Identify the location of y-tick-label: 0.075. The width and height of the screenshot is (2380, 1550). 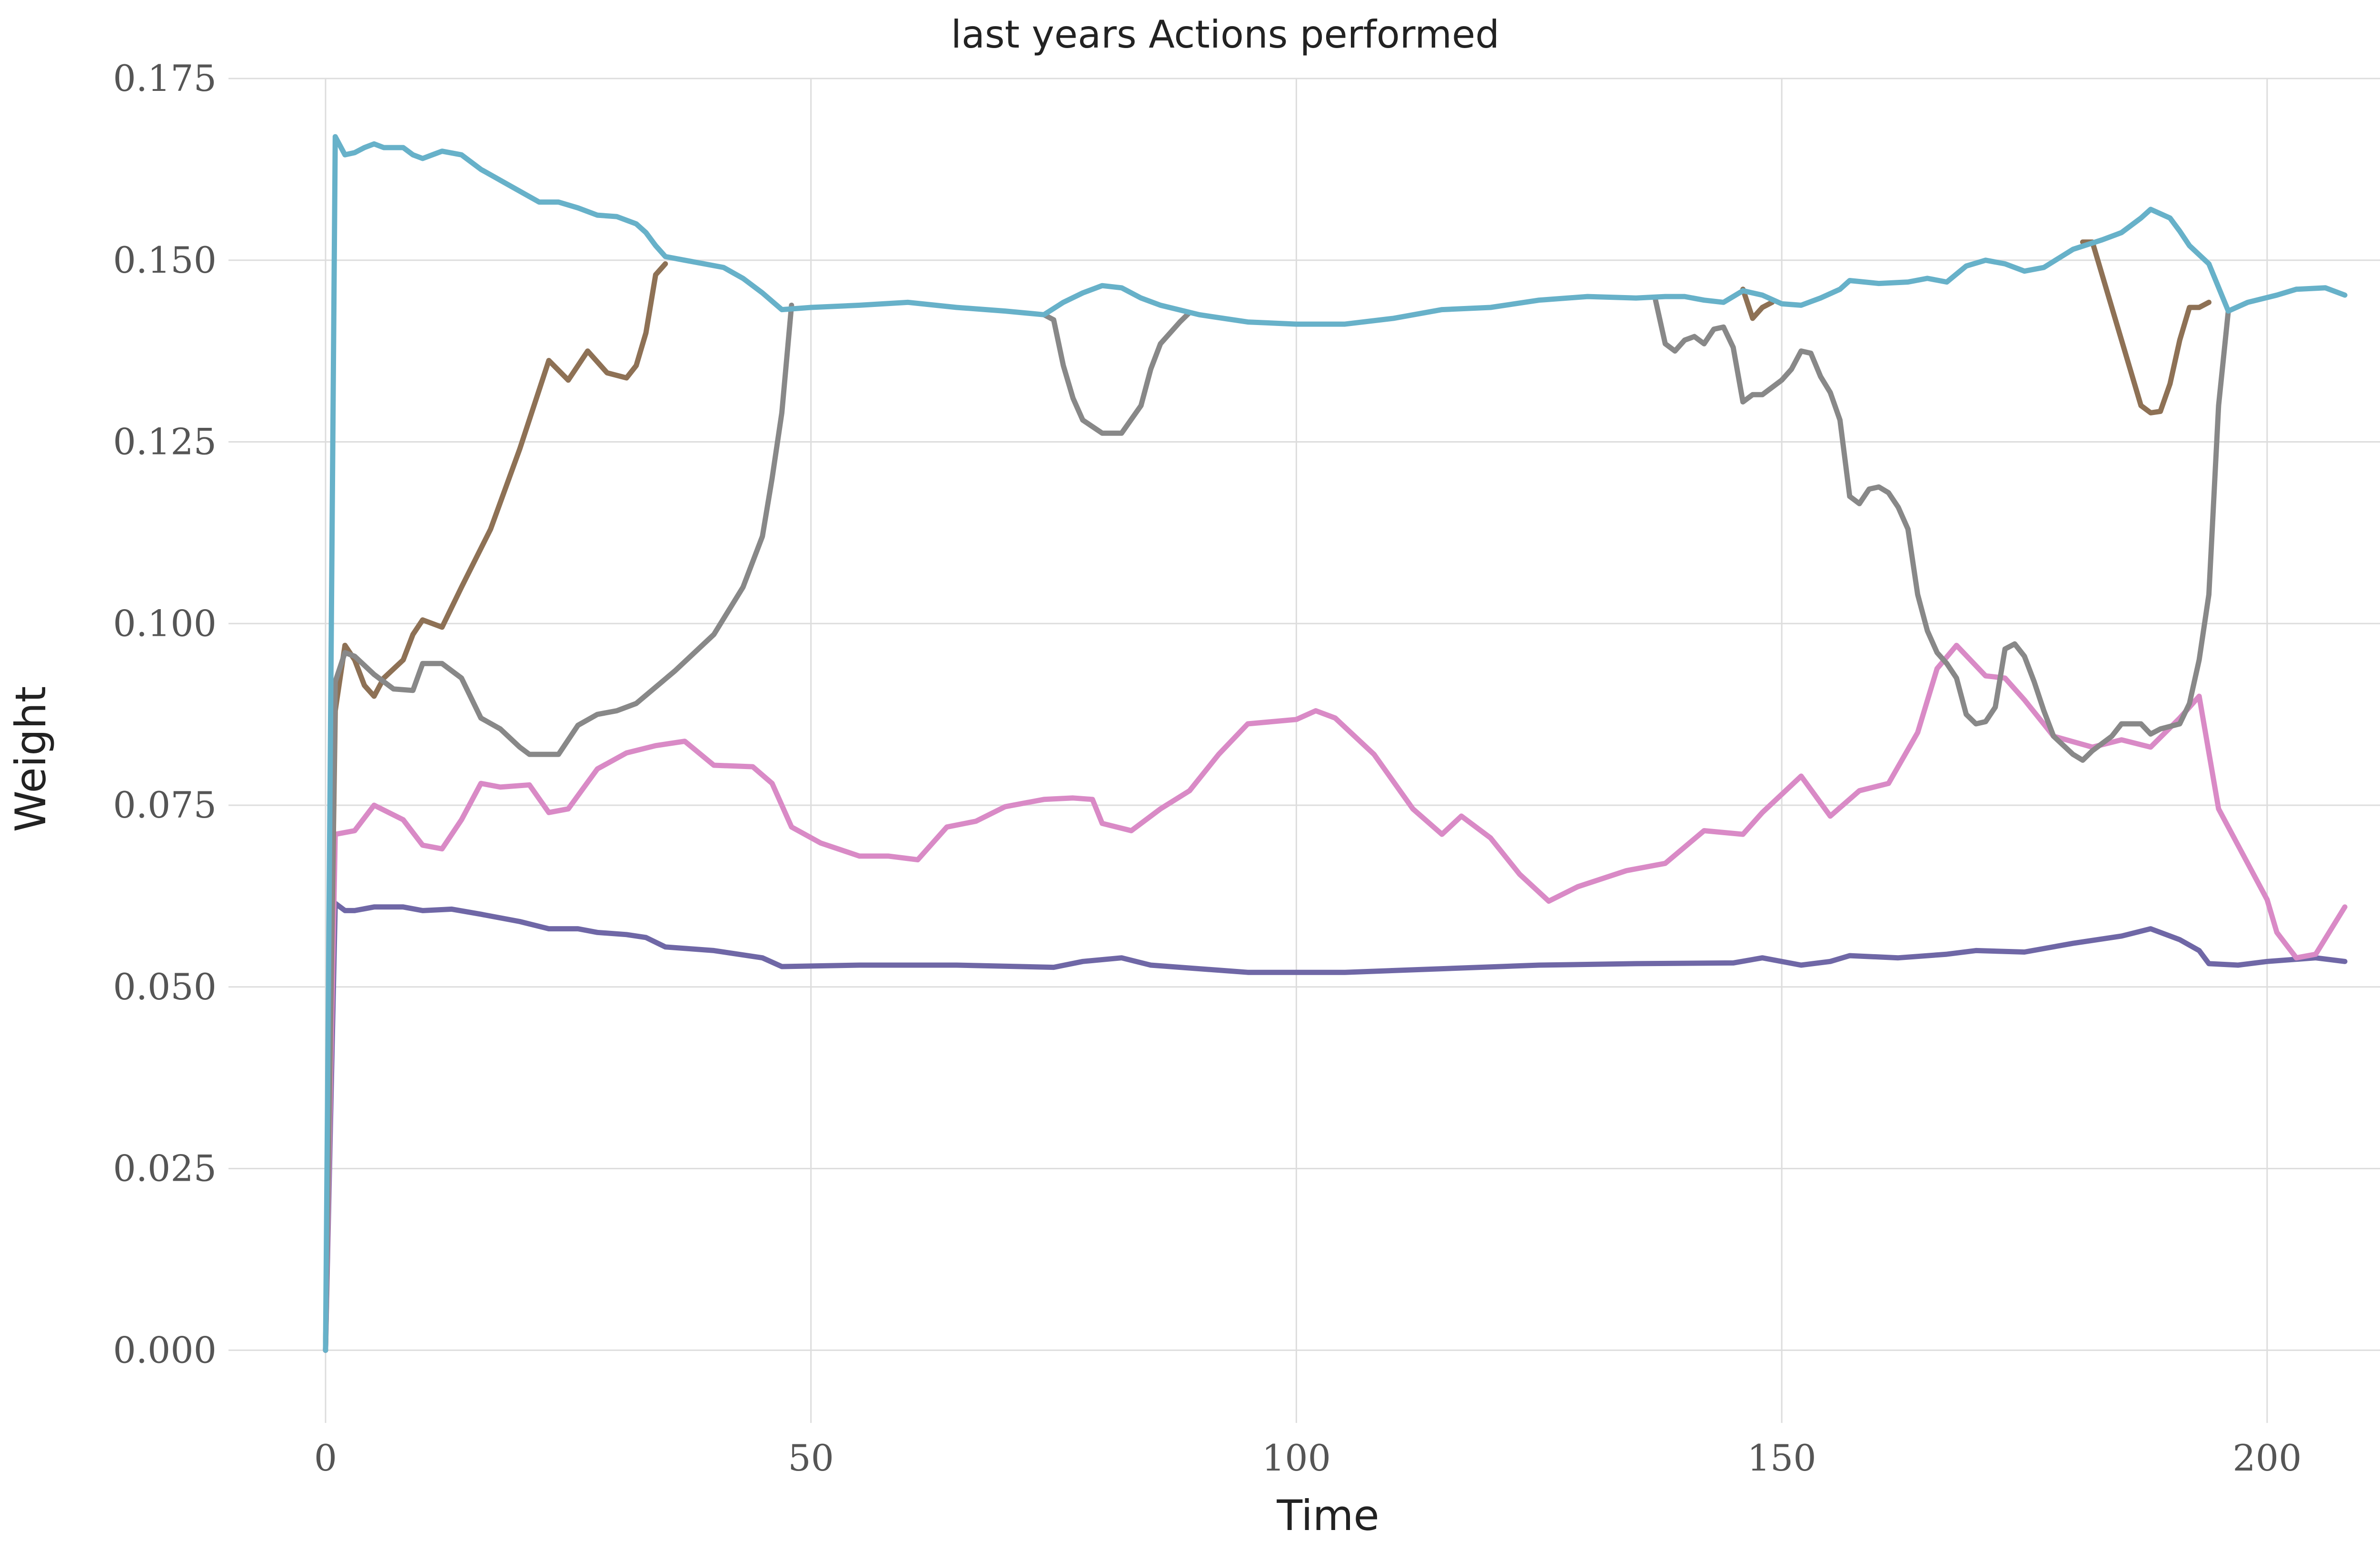
(165, 805).